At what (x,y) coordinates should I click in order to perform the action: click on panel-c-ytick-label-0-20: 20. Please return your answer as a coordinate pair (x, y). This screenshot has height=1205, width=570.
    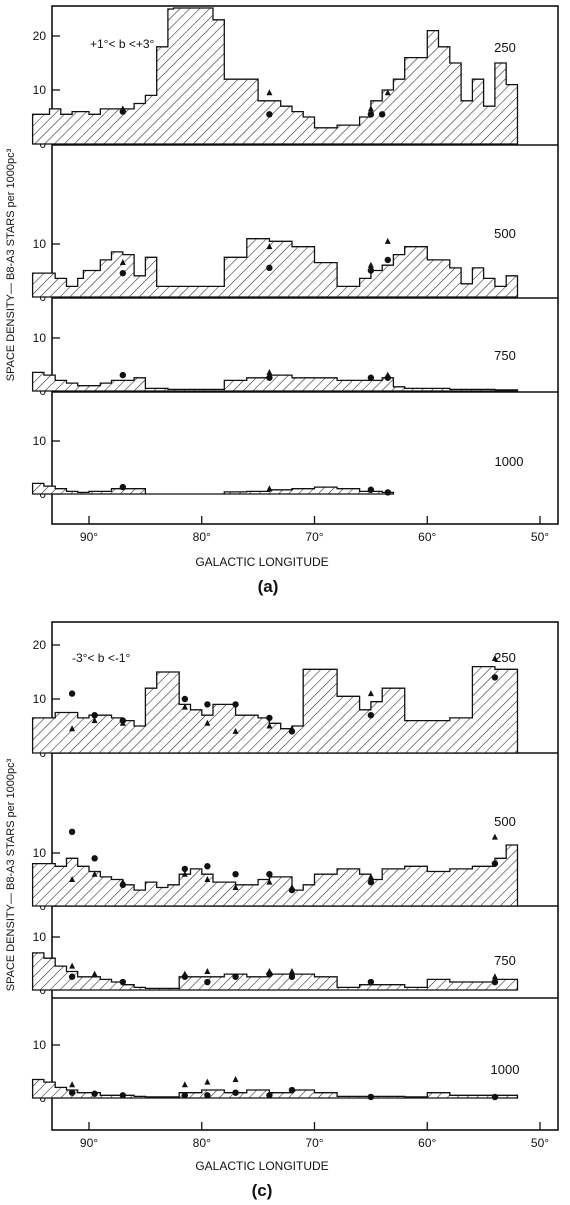
    Looking at the image, I should click on (40, 645).